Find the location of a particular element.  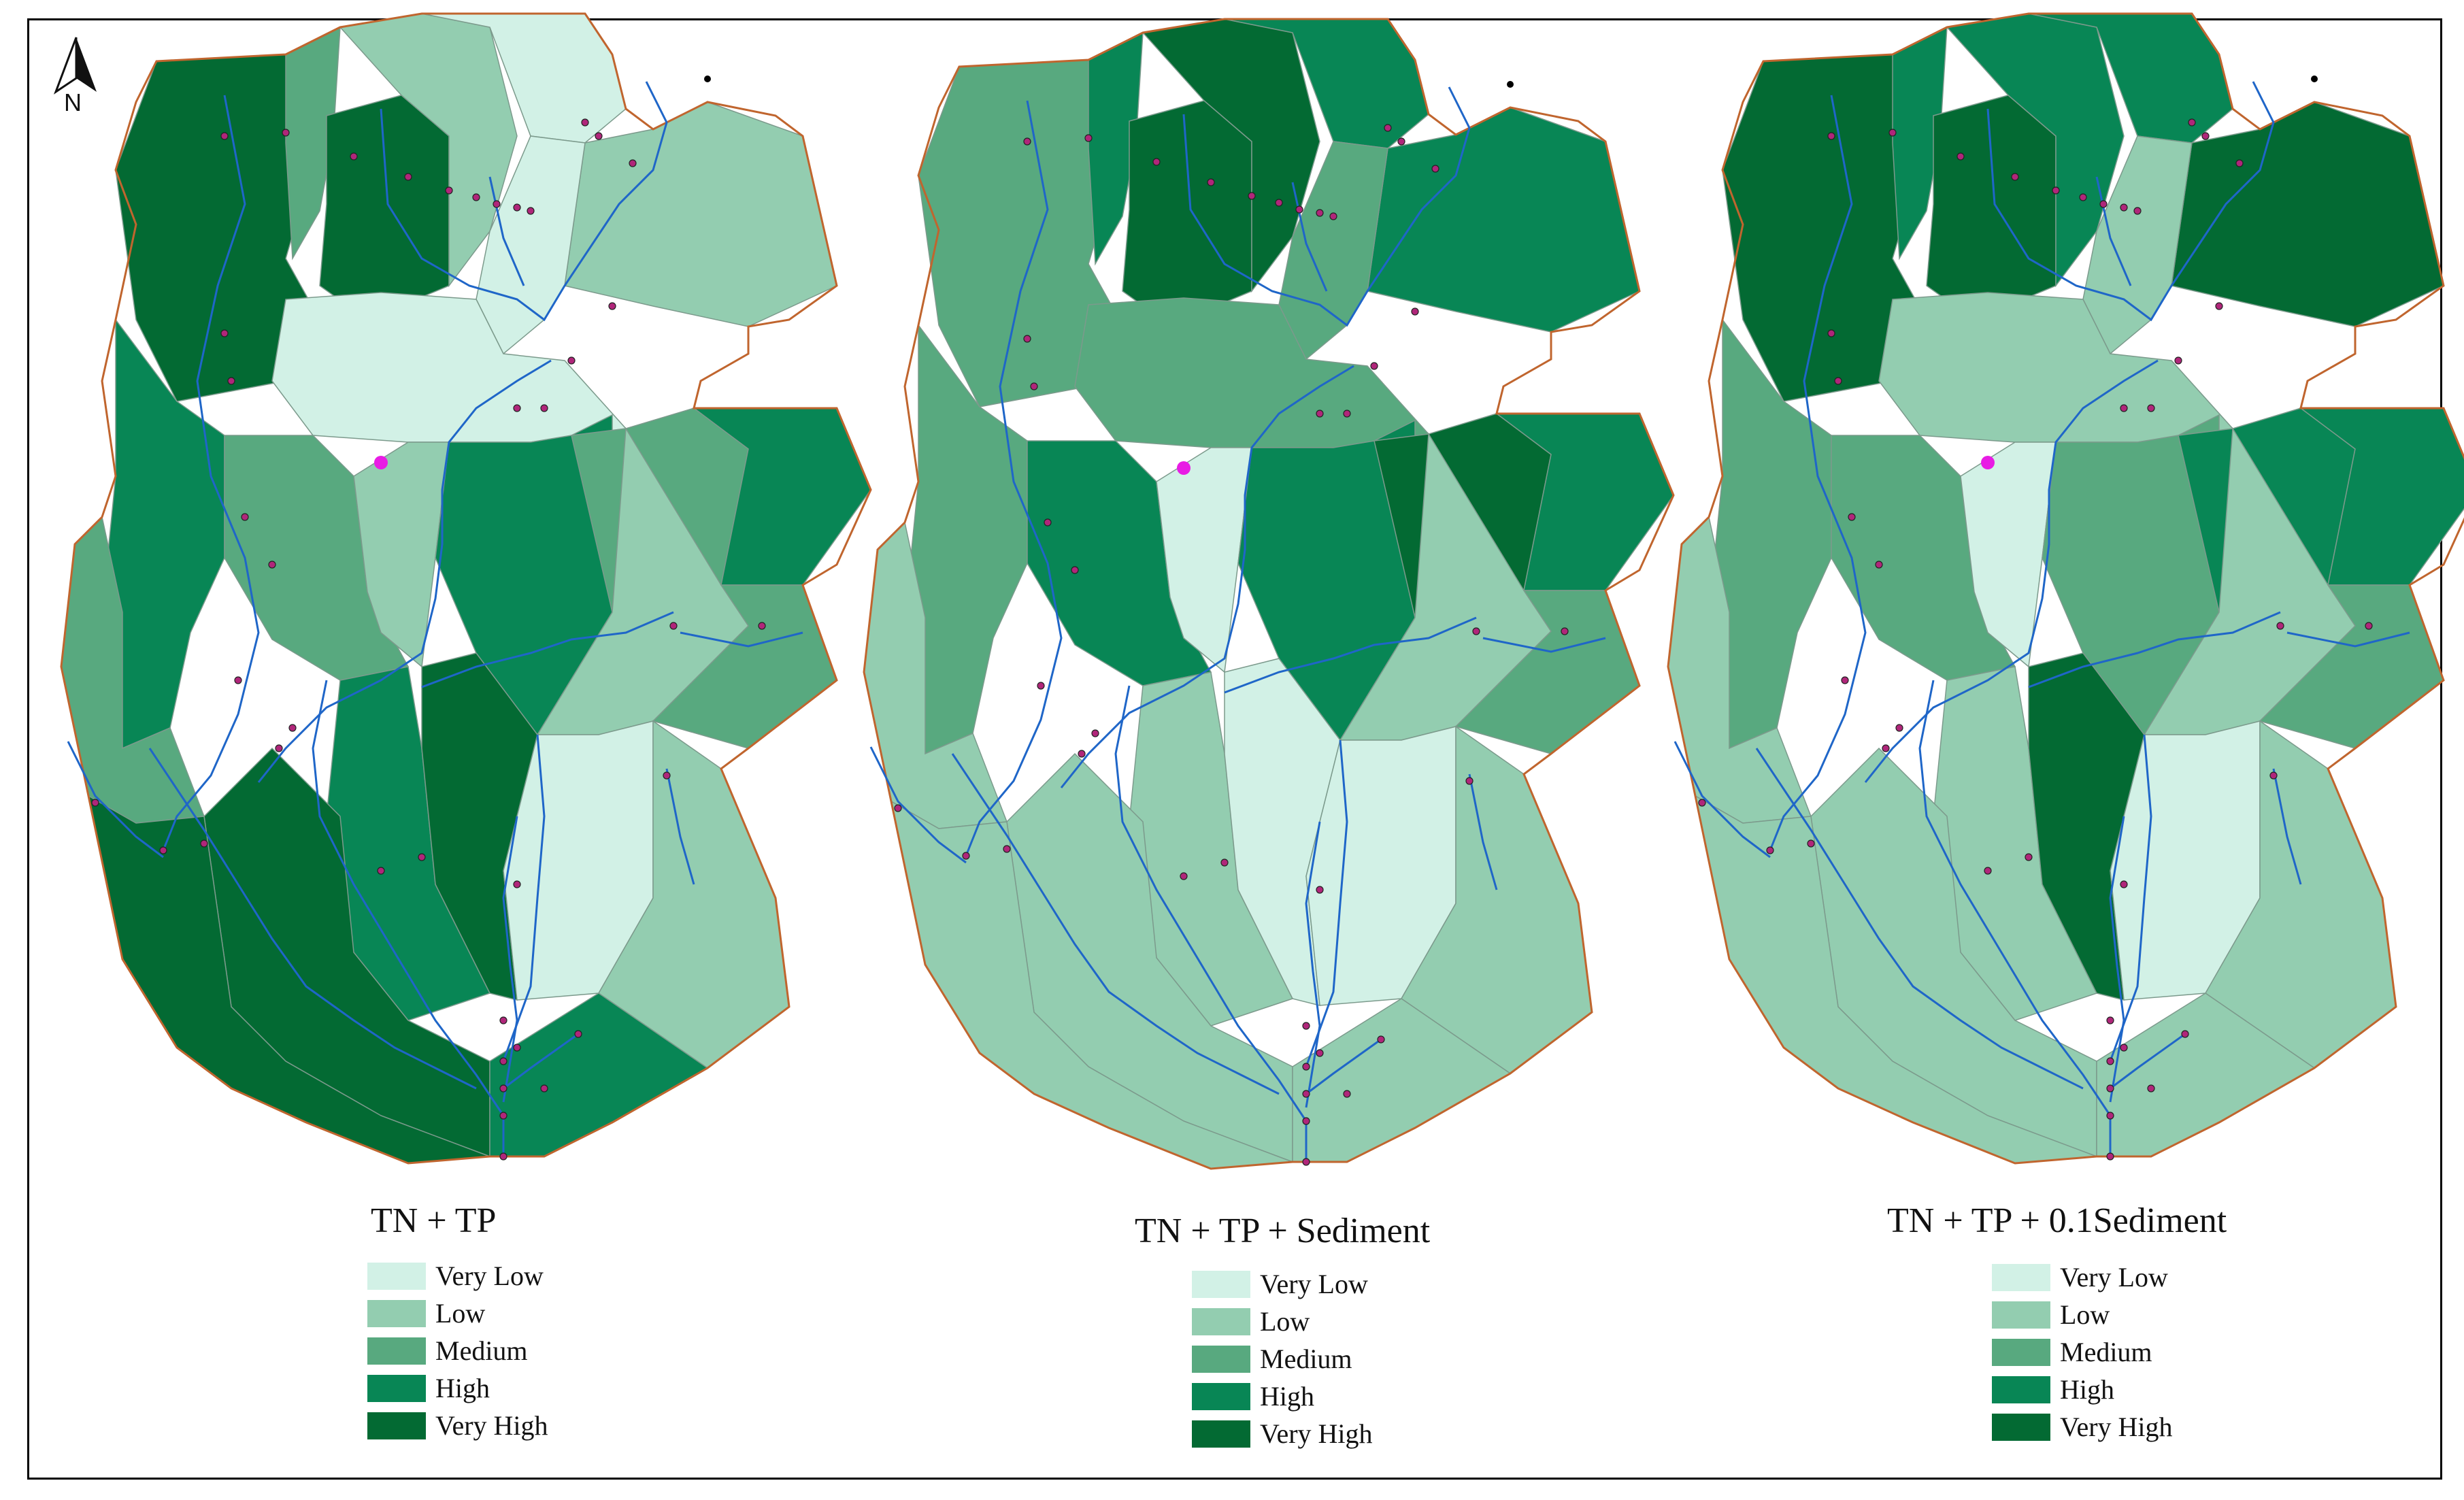

legend-label: Medium is located at coordinates (482, 1350).